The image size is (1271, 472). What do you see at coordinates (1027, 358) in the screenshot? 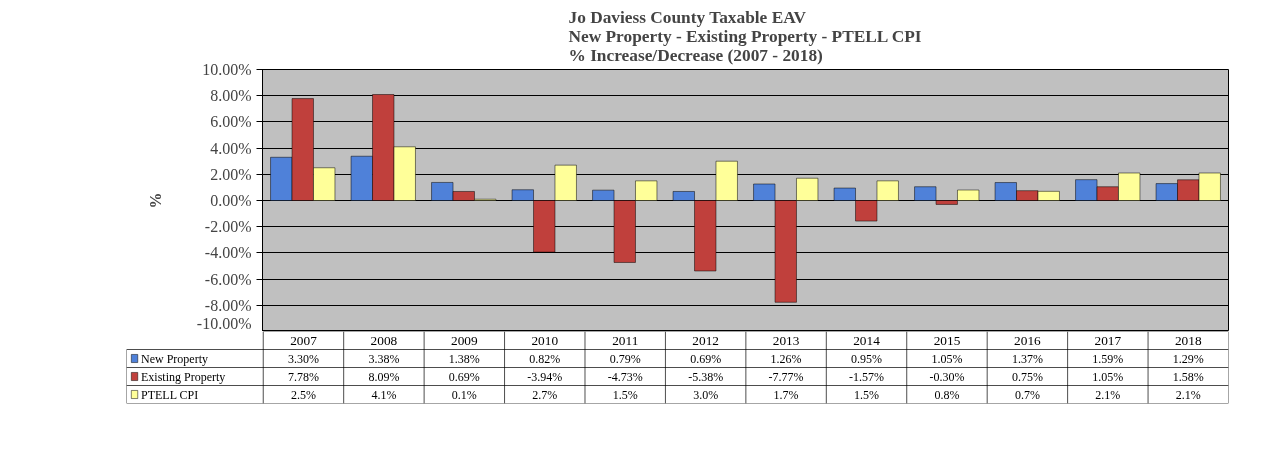
I see `data-label: 1.37%` at bounding box center [1027, 358].